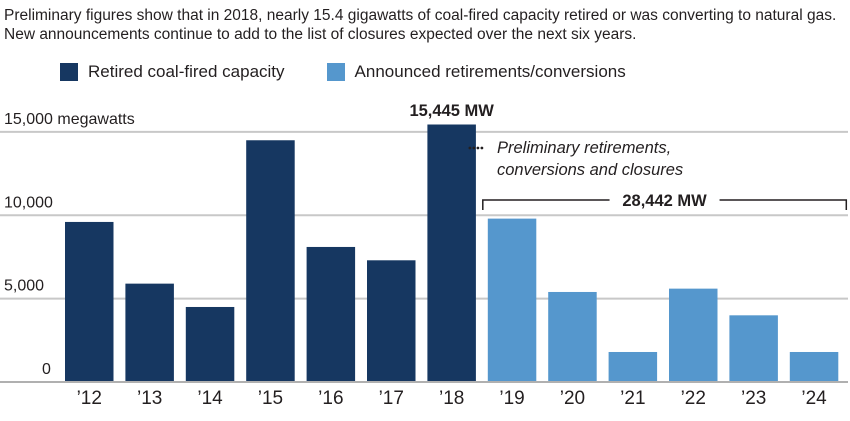 The height and width of the screenshot is (421, 850). What do you see at coordinates (186, 71) in the screenshot?
I see `legend-label-retired: Retired coal-fired capacity` at bounding box center [186, 71].